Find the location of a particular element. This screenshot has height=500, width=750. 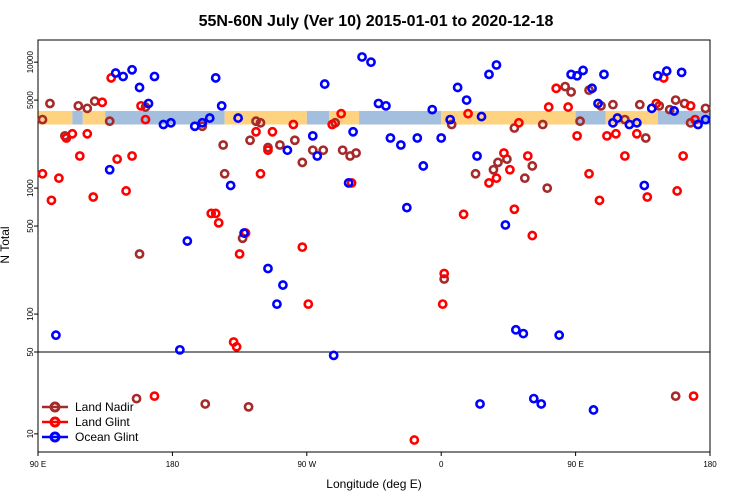

y-axis-label: N Total is located at coordinates (6, 244).